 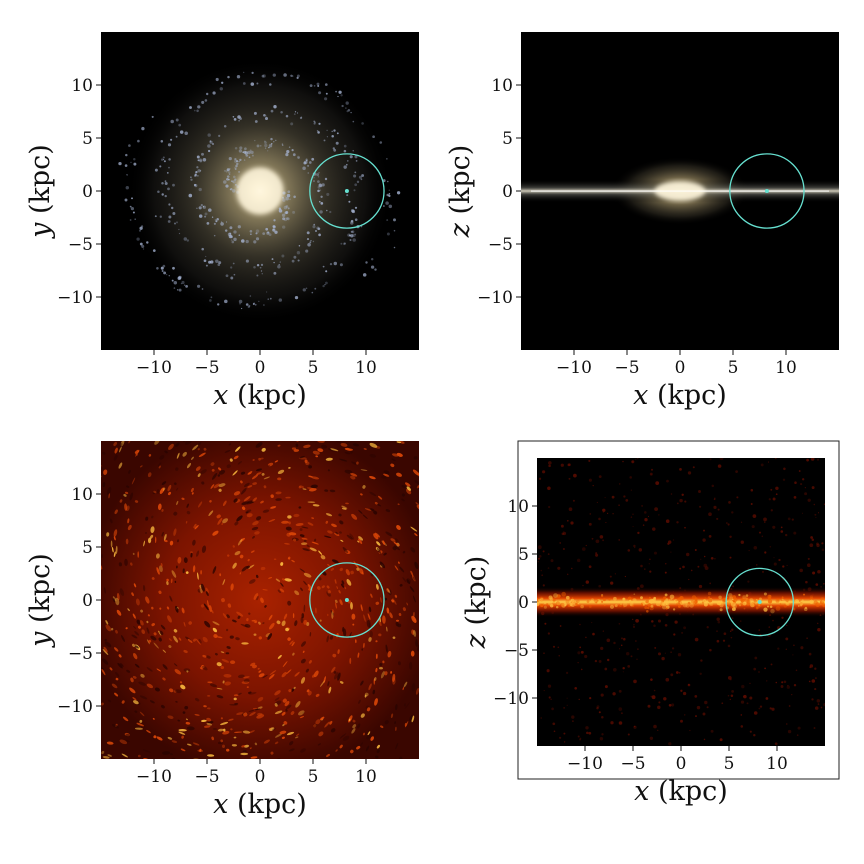 I want to click on gas-halo-speckle, so click(x=681, y=602).